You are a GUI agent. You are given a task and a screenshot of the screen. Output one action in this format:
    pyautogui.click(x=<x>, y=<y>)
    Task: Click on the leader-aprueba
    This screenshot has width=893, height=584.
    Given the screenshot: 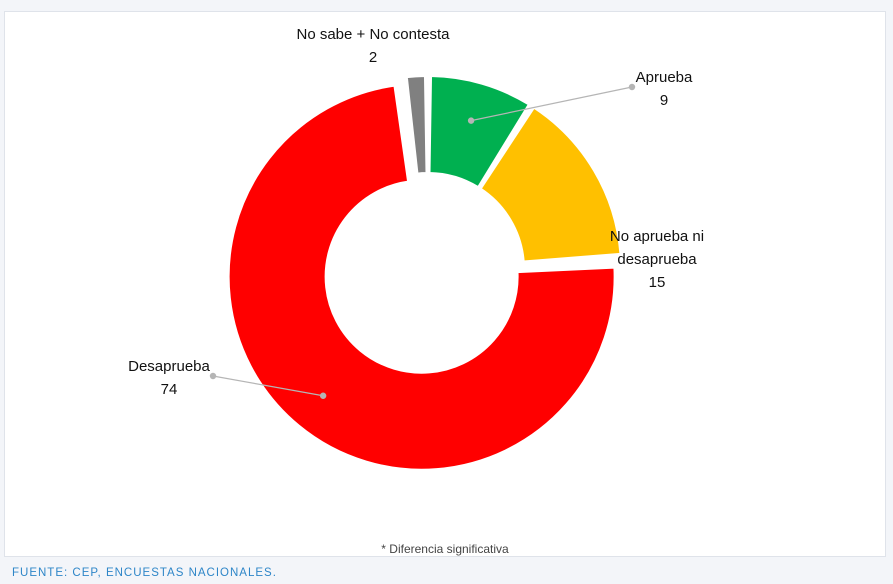 What is the action you would take?
    pyautogui.click(x=551, y=104)
    